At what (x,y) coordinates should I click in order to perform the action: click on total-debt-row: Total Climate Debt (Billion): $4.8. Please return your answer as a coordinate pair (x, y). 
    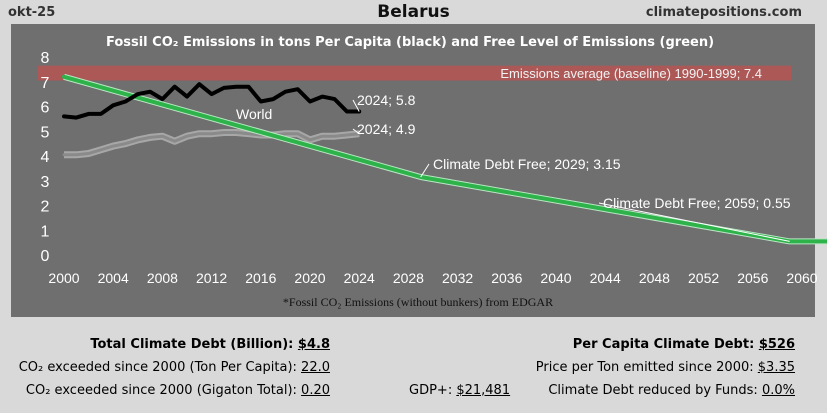
    Looking at the image, I should click on (210, 344).